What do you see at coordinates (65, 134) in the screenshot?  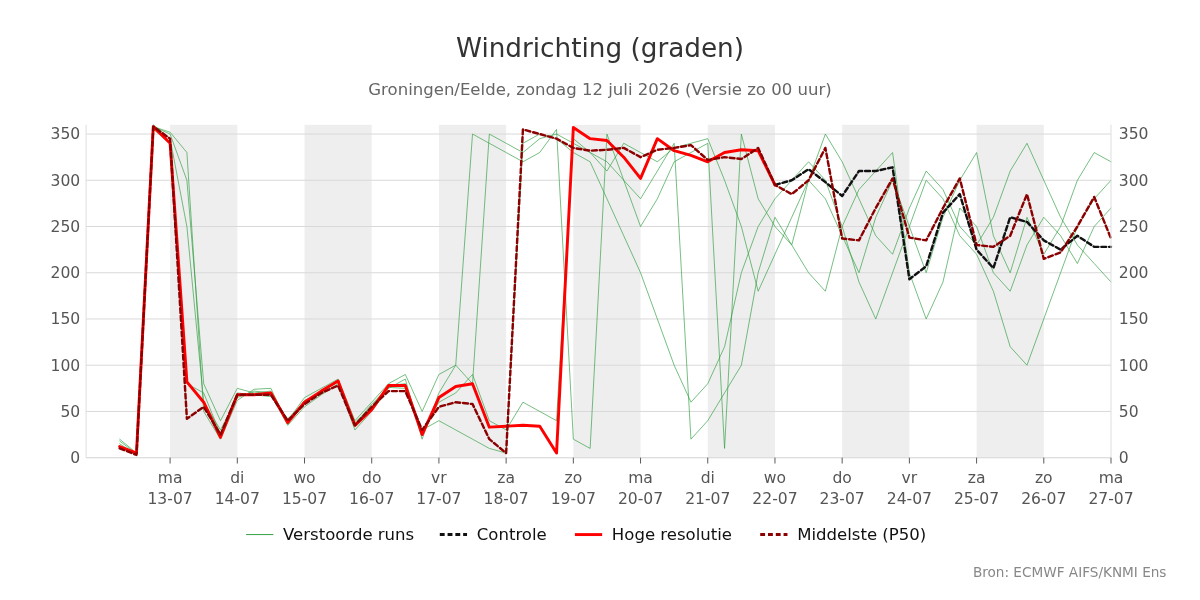 I see `y-tick-label: 350` at bounding box center [65, 134].